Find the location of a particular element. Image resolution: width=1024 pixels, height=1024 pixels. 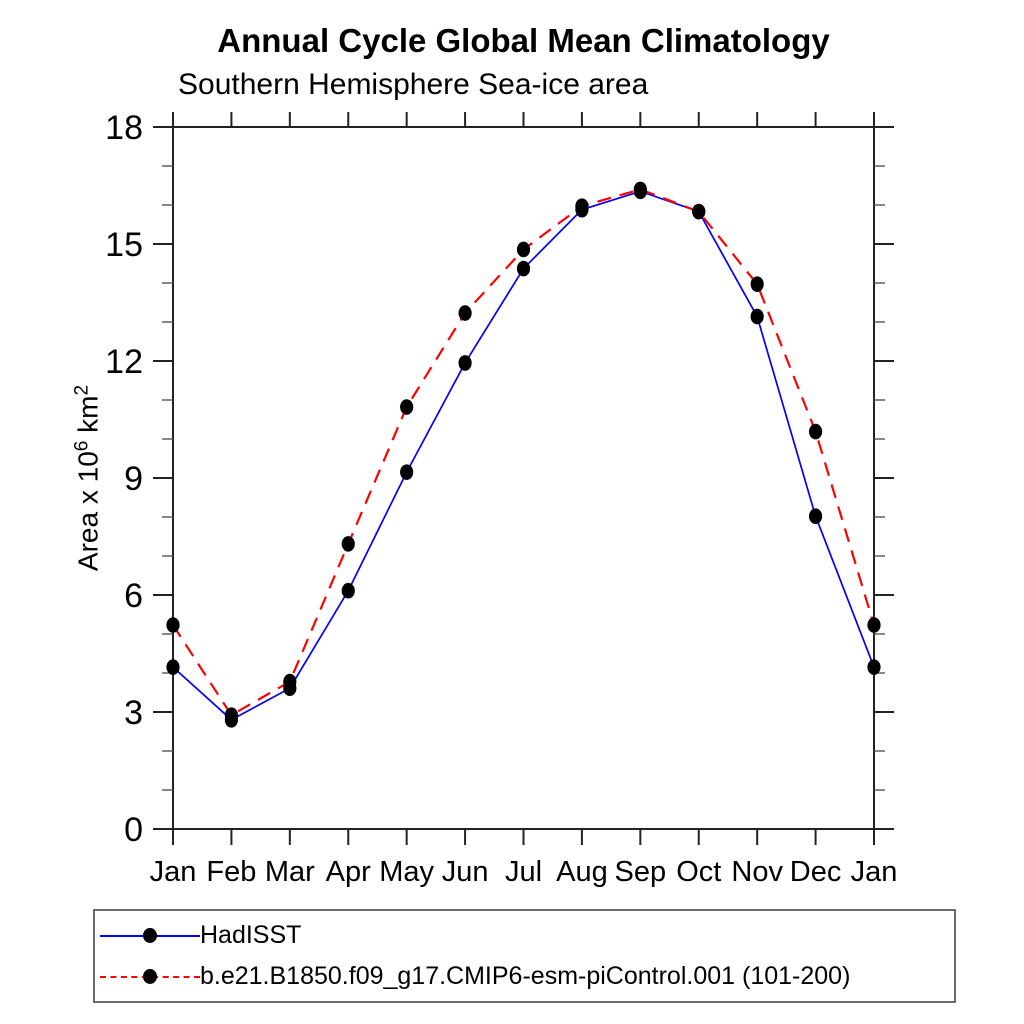

legend-sample-solid is located at coordinates (150, 936).